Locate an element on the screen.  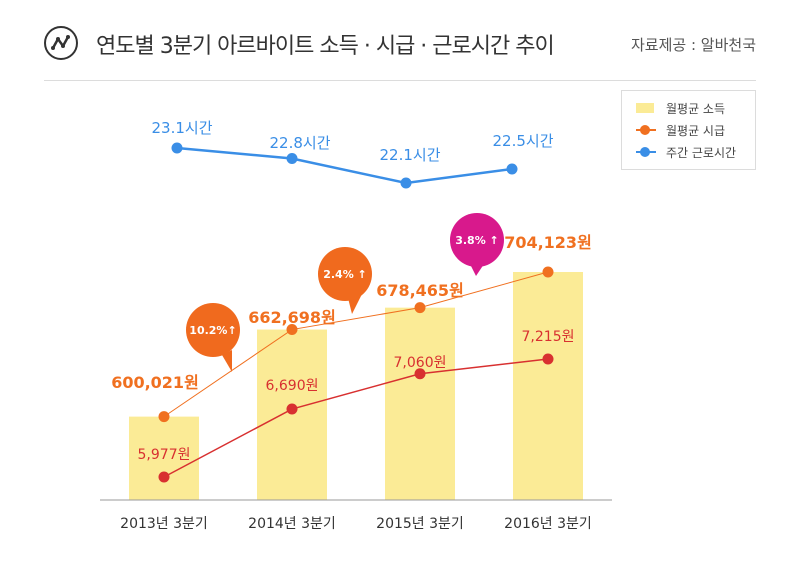
x-tick-label: 2016년 3분기 is located at coordinates (548, 524).